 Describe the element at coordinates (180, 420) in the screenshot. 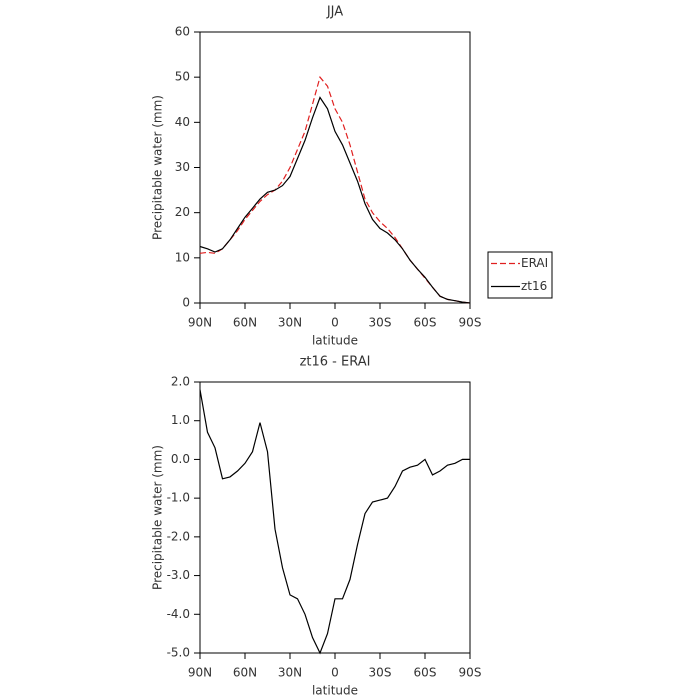

I see `y-tick-label: 1.0` at that location.